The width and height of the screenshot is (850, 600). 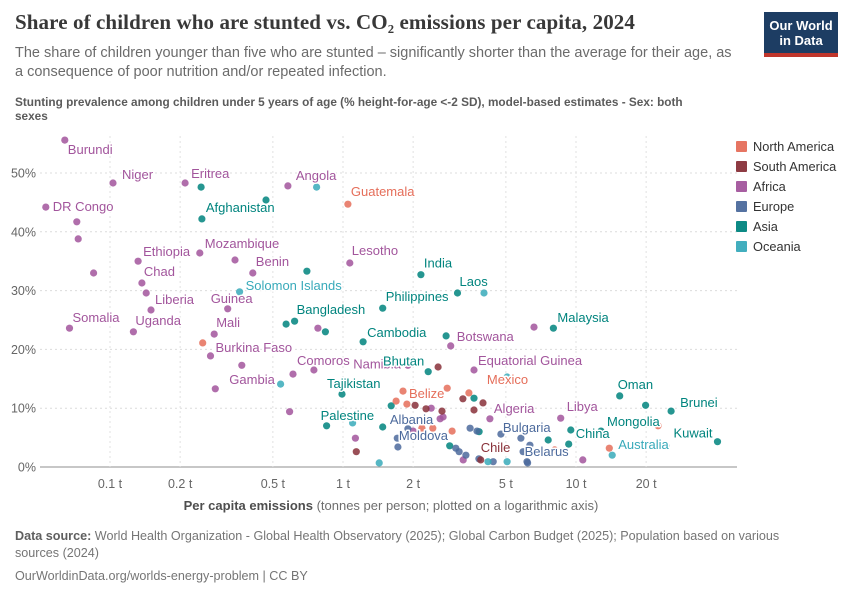 I want to click on country-label: Kuwait, so click(x=693, y=433).